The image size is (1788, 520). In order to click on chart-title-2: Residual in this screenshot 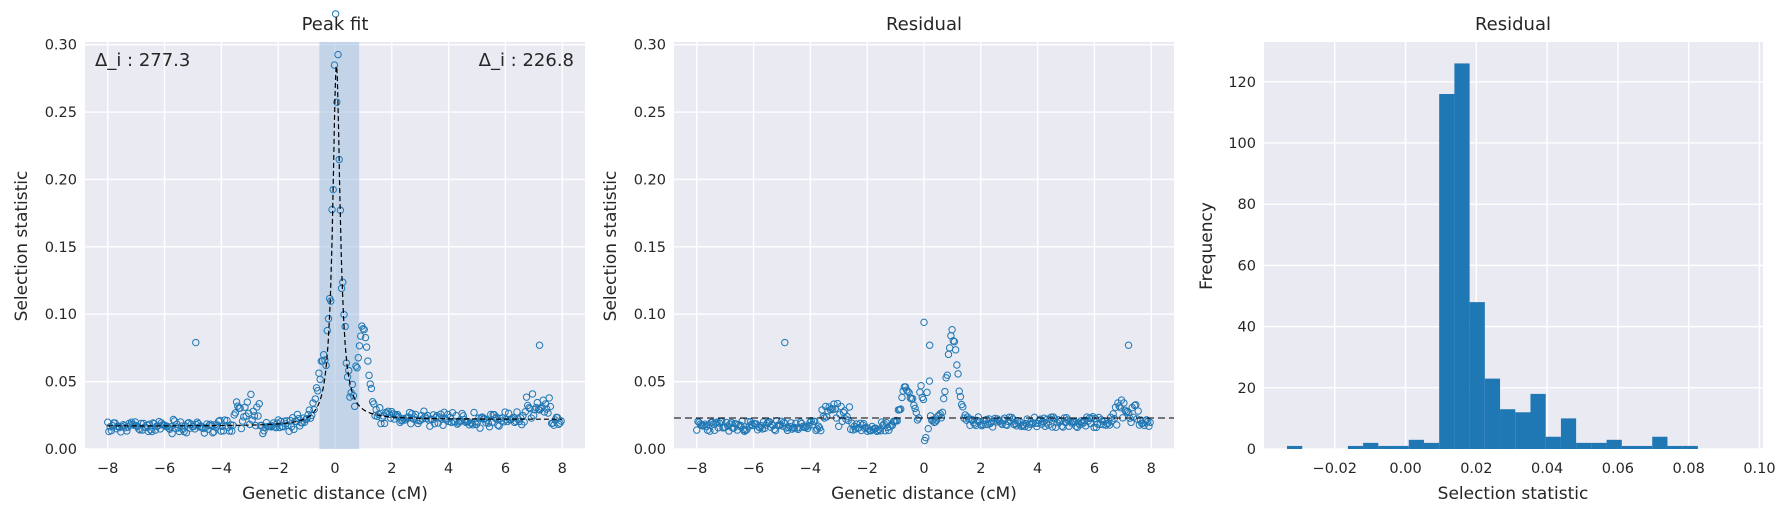, I will do `click(924, 24)`.